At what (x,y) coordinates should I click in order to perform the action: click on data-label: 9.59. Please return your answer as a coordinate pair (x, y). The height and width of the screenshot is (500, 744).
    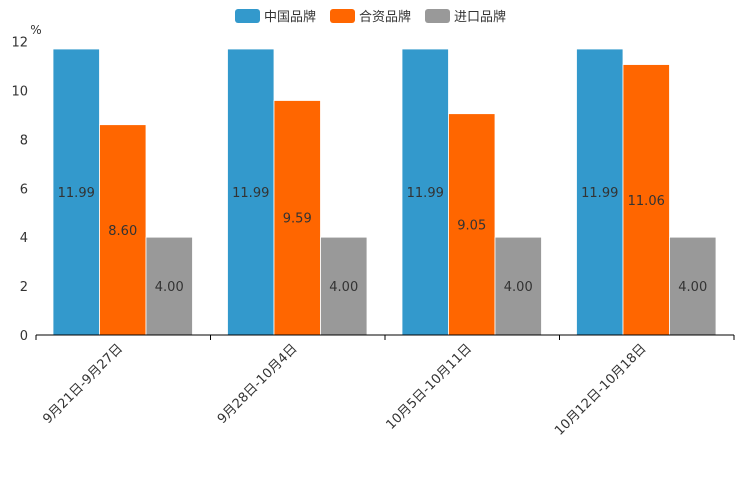
    Looking at the image, I should click on (297, 219).